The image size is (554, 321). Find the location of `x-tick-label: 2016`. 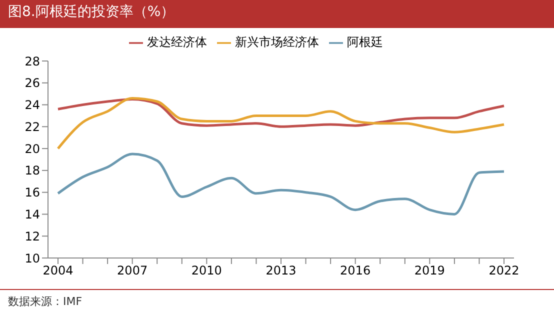

x-tick-label: 2016 is located at coordinates (355, 271).